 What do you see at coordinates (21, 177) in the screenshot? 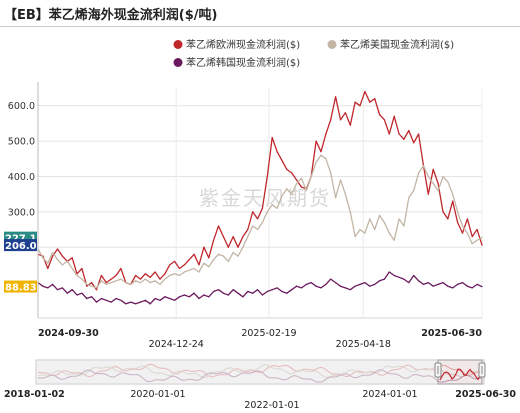
I see `y-tick-label: 400.0` at bounding box center [21, 177].